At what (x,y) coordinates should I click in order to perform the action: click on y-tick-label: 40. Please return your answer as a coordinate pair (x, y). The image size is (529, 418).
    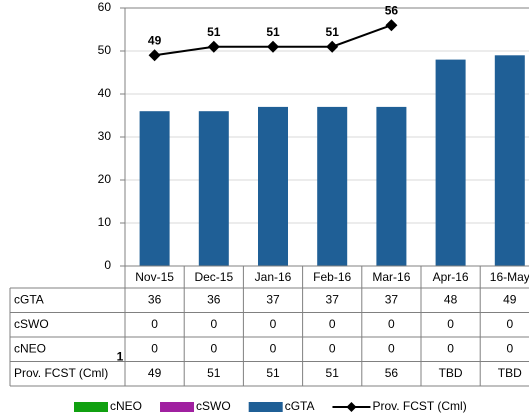
    Looking at the image, I should click on (105, 93).